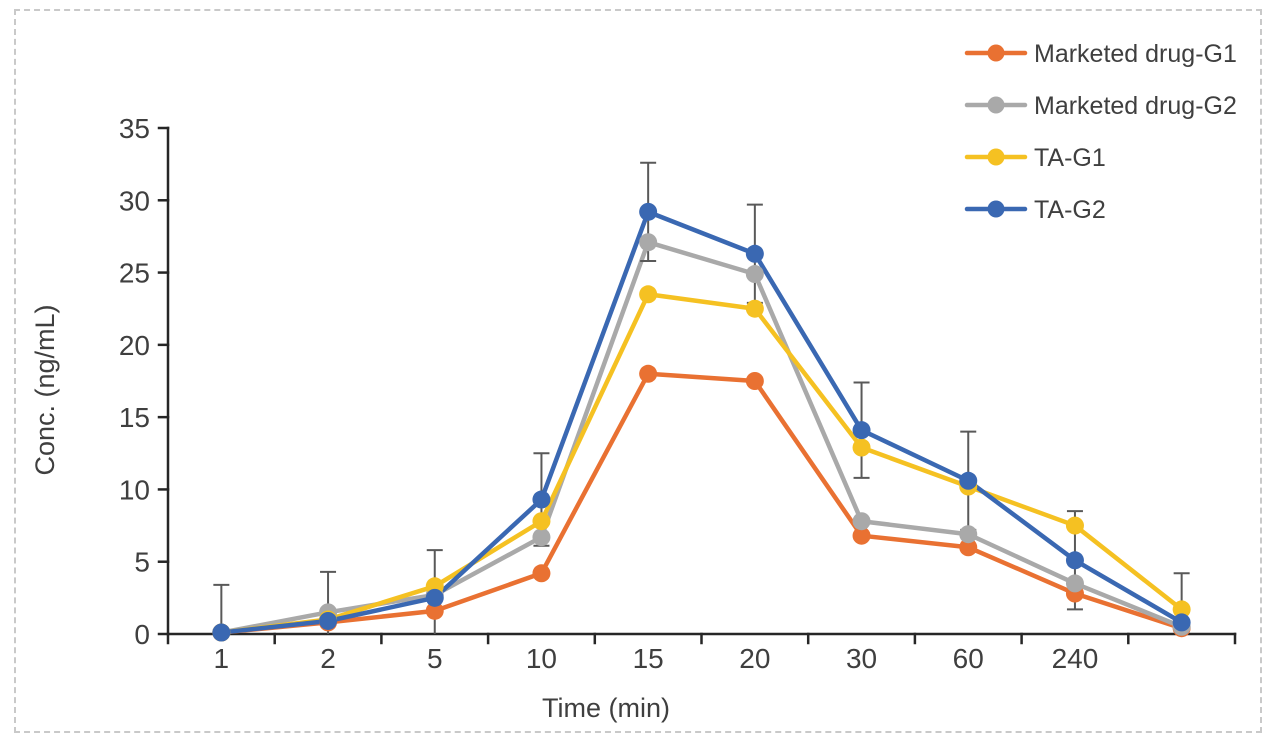 This screenshot has height=745, width=1280. I want to click on x-tick-label: 15, so click(648, 658).